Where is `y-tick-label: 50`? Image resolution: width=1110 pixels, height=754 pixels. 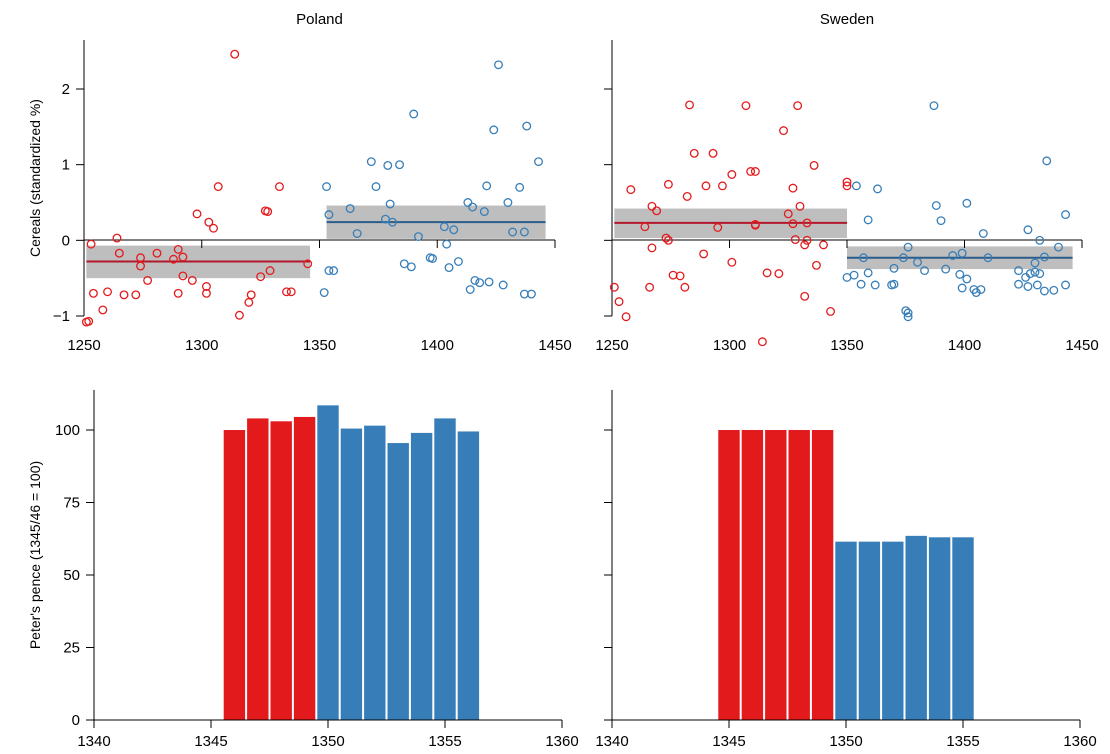 y-tick-label: 50 is located at coordinates (71, 575).